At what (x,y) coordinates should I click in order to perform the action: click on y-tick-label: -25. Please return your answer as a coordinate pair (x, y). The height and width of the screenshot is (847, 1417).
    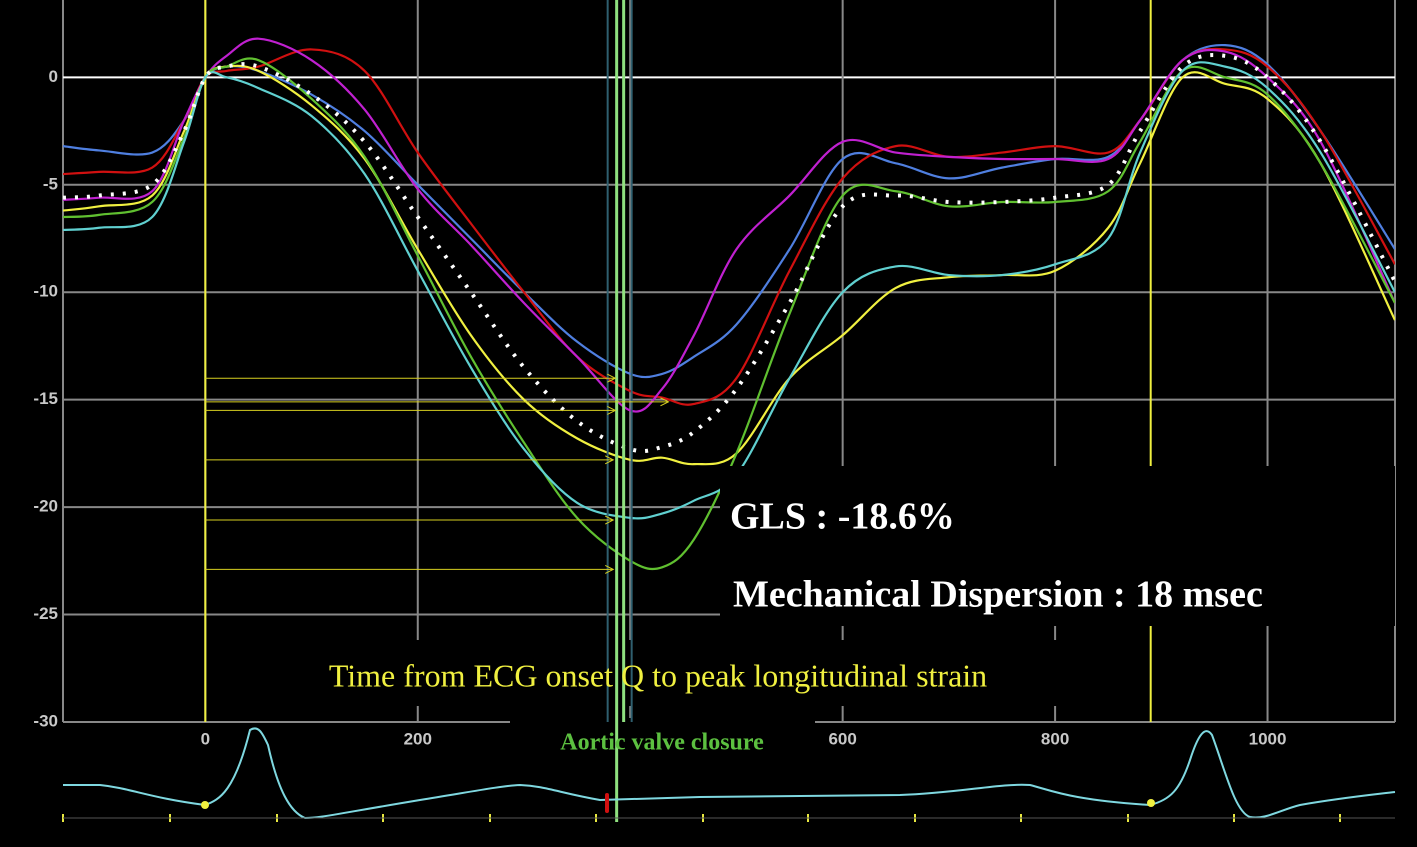
    Looking at the image, I should click on (45, 613).